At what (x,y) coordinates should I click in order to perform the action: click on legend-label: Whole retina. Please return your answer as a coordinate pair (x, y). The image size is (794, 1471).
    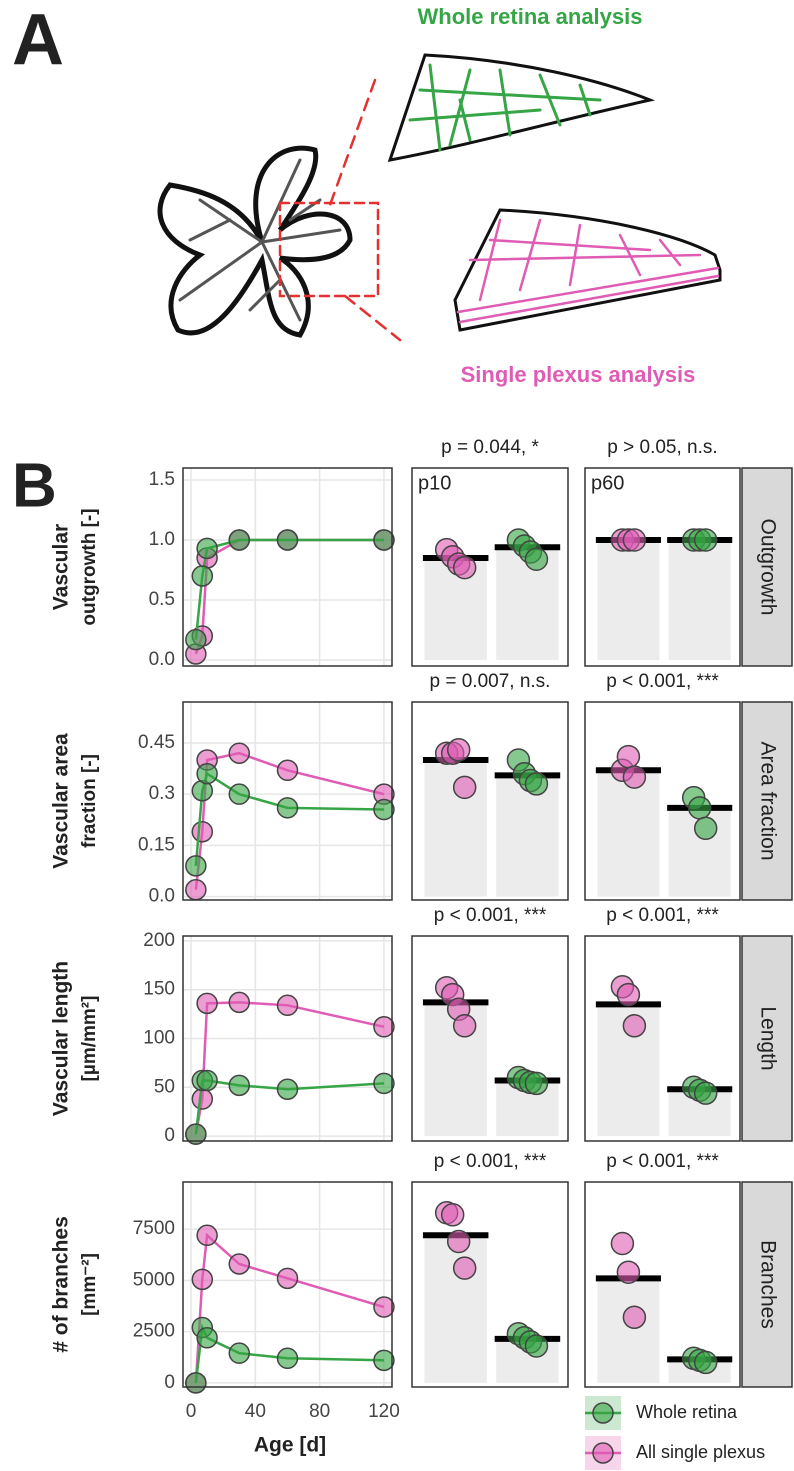
    Looking at the image, I should click on (687, 1412).